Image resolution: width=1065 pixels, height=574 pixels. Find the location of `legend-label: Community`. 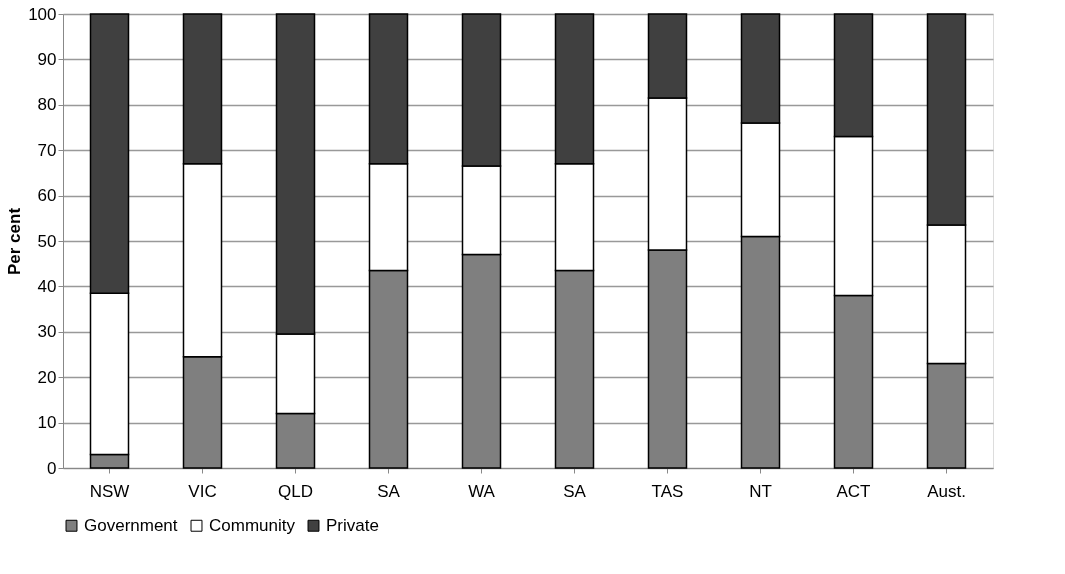

legend-label: Community is located at coordinates (252, 525).